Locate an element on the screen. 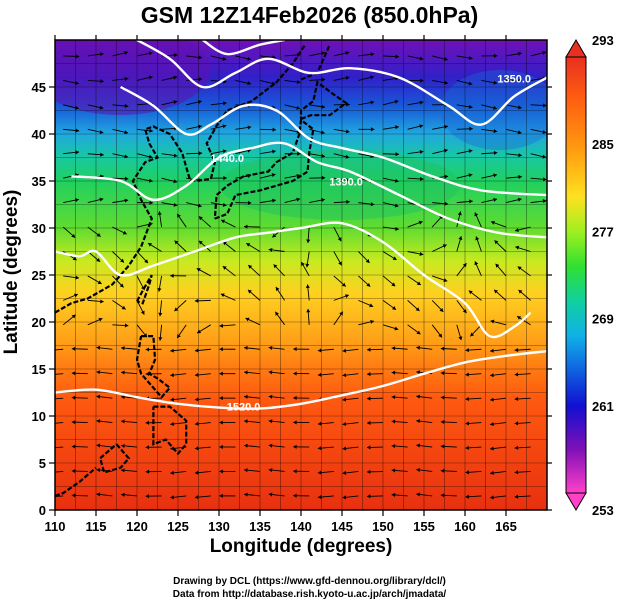 The height and width of the screenshot is (605, 619). x-tick-label: 150 is located at coordinates (383, 526).